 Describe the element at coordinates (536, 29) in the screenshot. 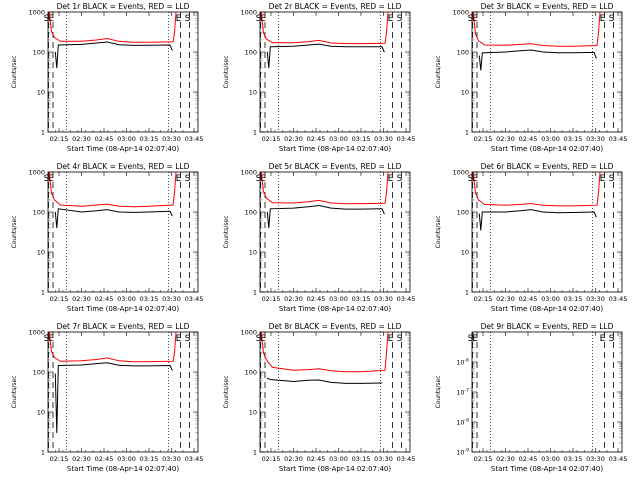

I see `series-line-lld` at that location.